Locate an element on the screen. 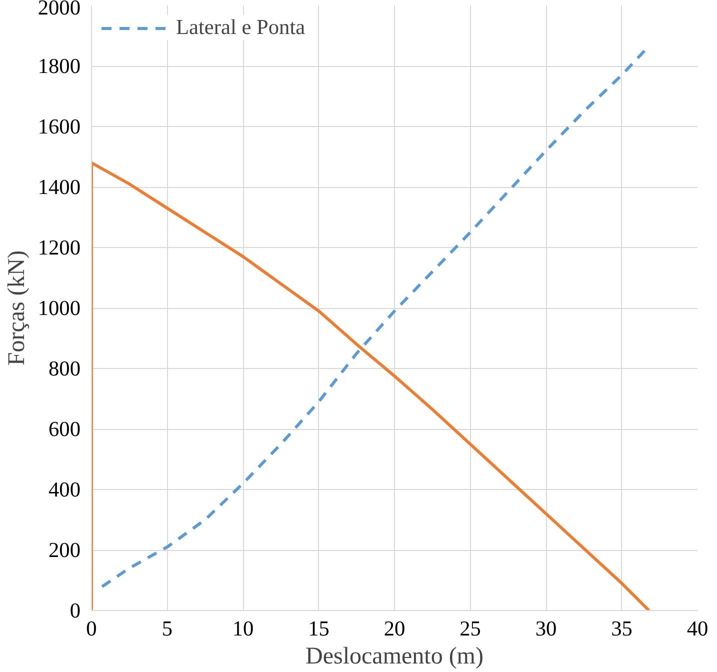 The height and width of the screenshot is (672, 717). x-tick-label: 15 is located at coordinates (319, 628).